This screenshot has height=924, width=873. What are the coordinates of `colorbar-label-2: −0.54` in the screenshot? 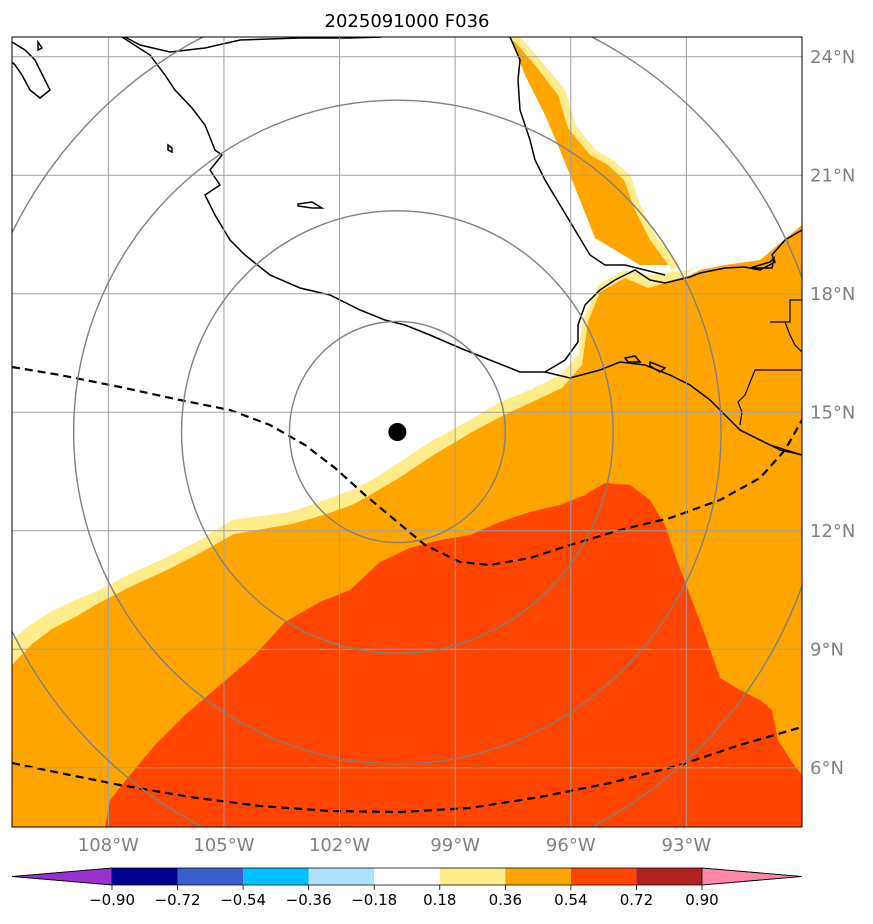 It's located at (243, 900).